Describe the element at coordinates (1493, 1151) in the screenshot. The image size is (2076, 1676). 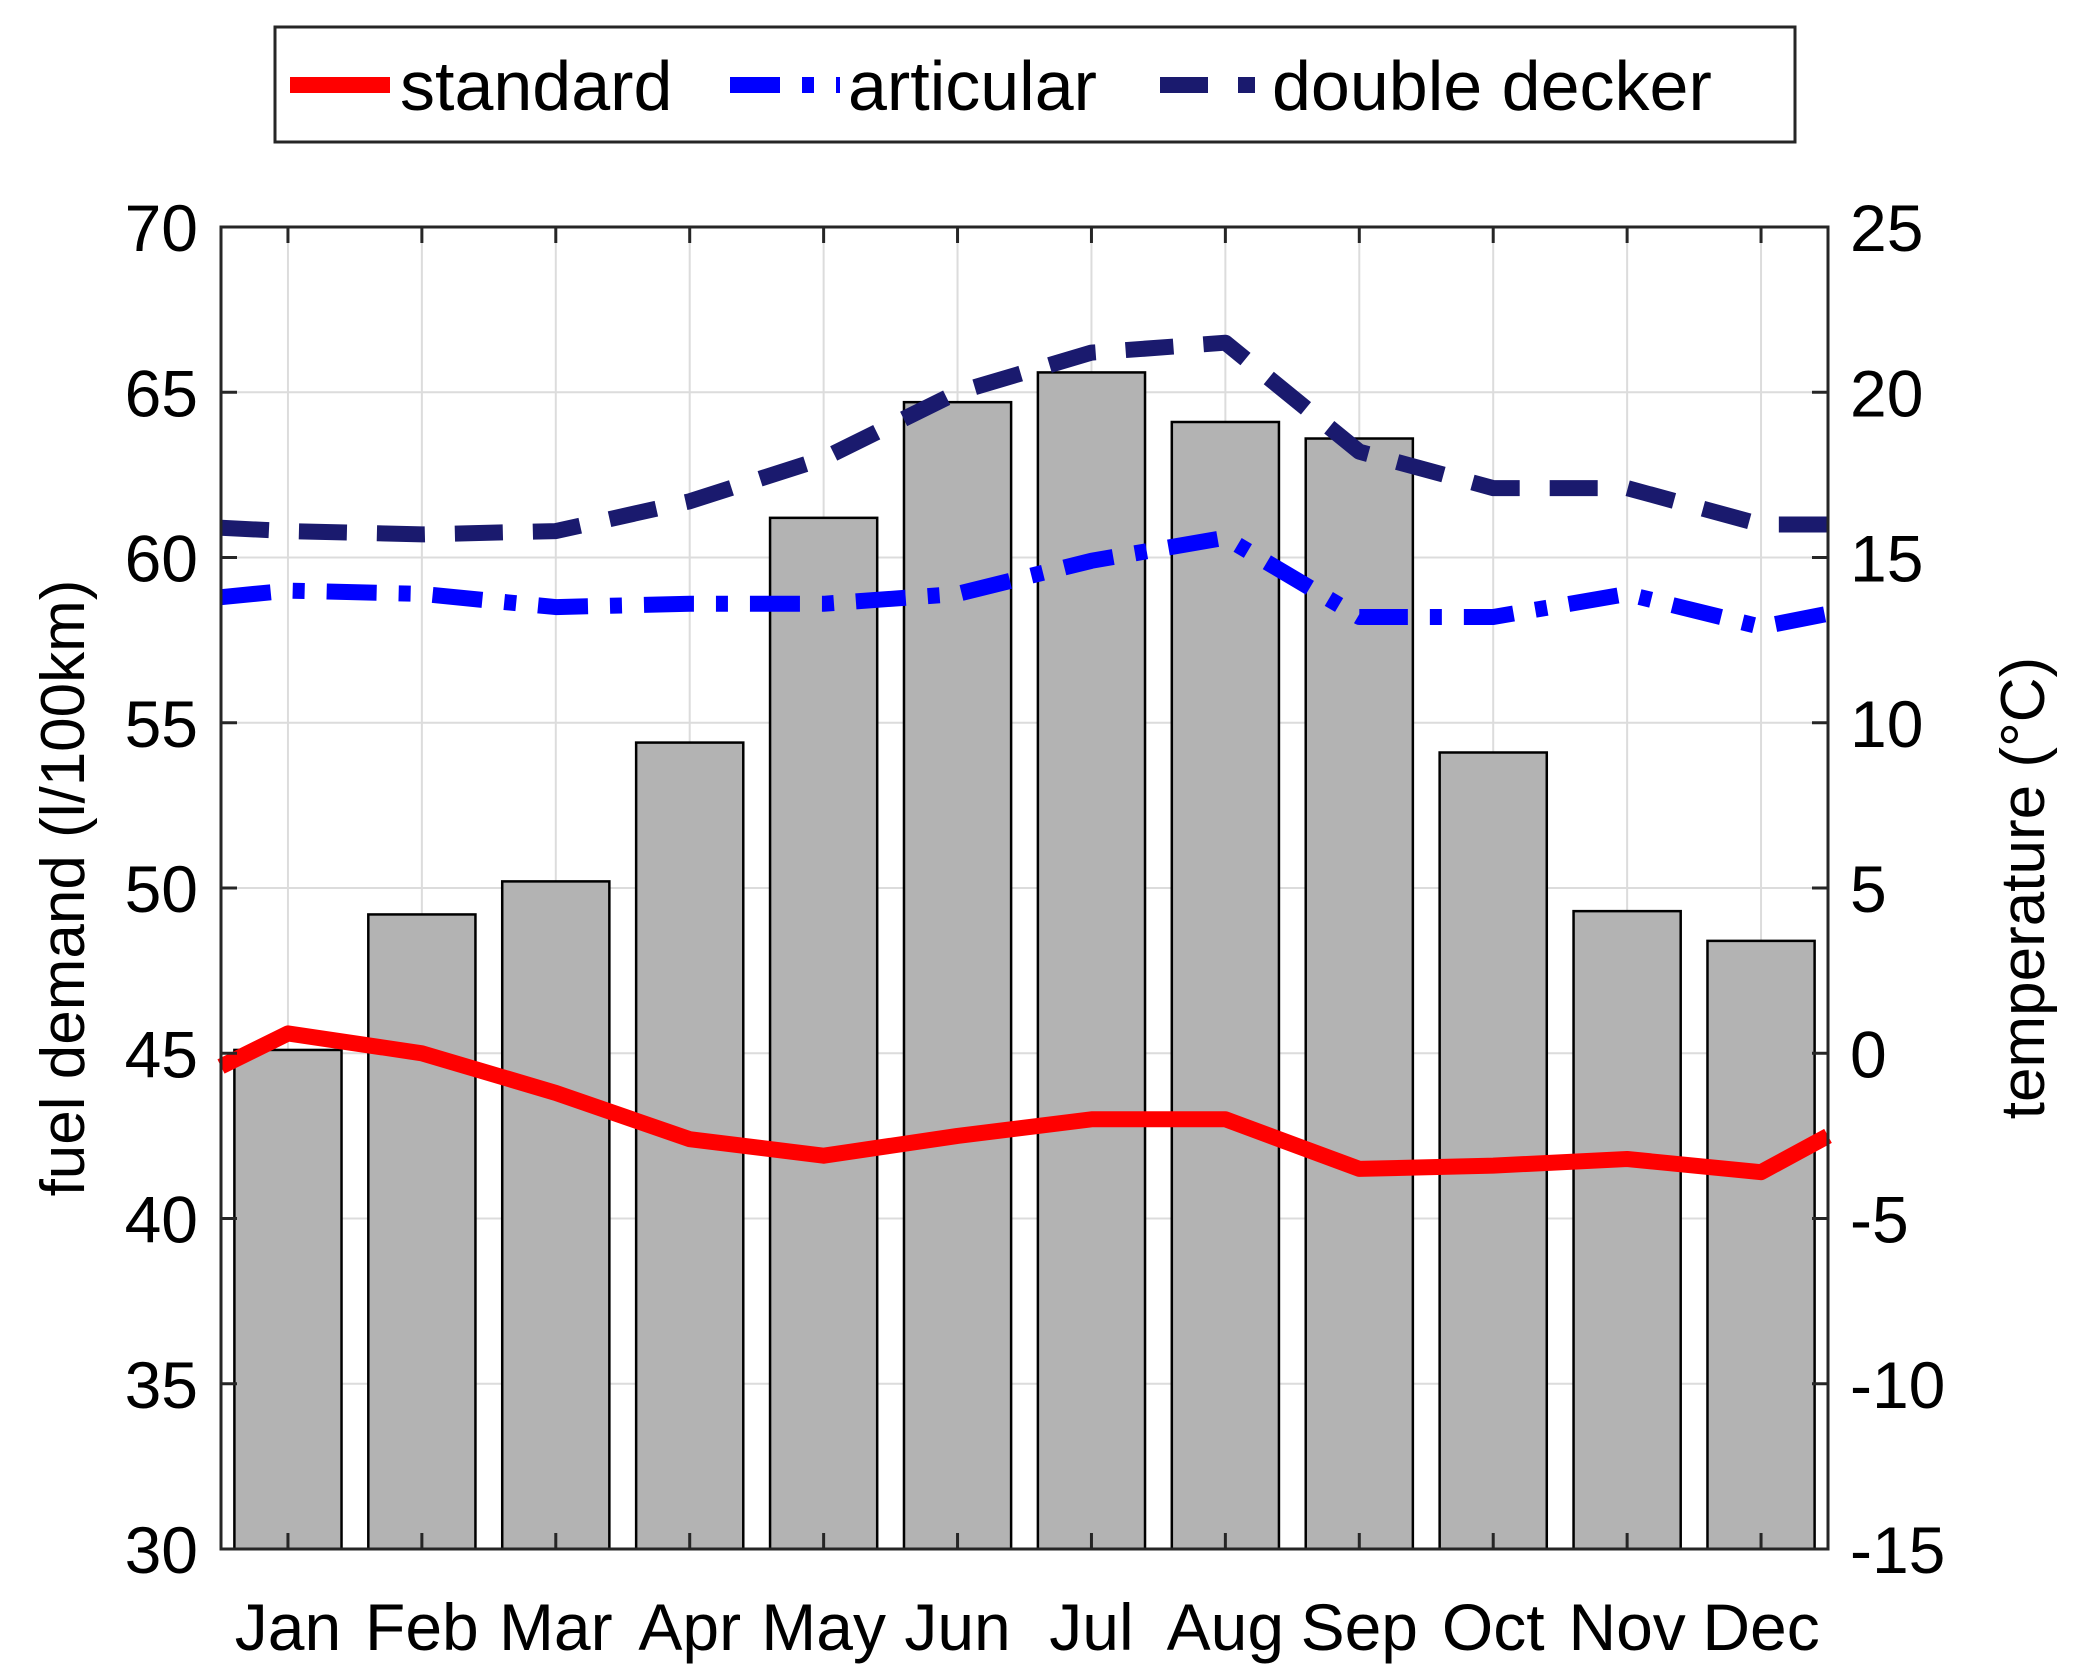
I see `bar-Oct` at that location.